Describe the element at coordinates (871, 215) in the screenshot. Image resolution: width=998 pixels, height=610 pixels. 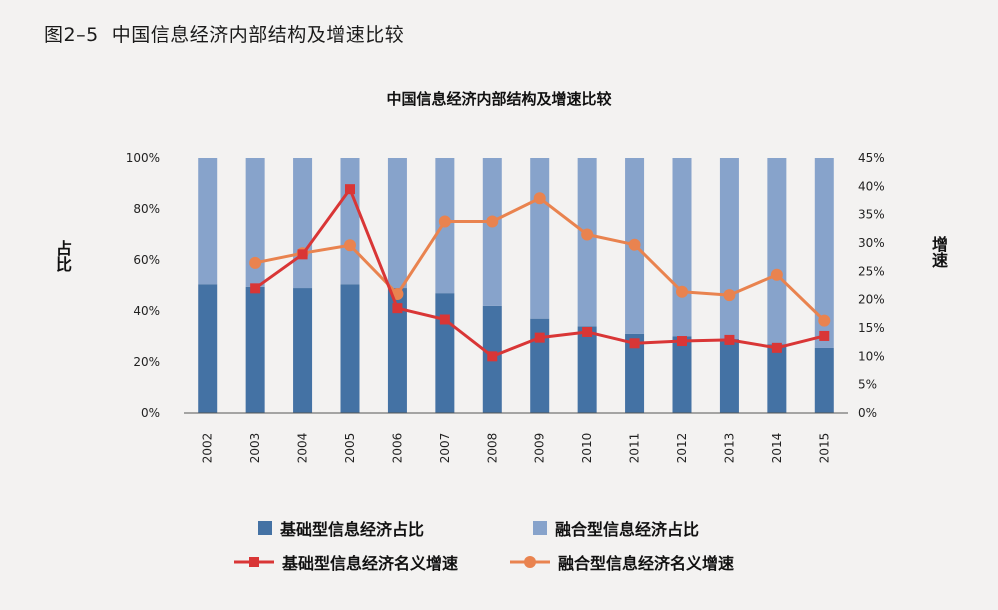
I see `right-tick-label: 35%` at that location.